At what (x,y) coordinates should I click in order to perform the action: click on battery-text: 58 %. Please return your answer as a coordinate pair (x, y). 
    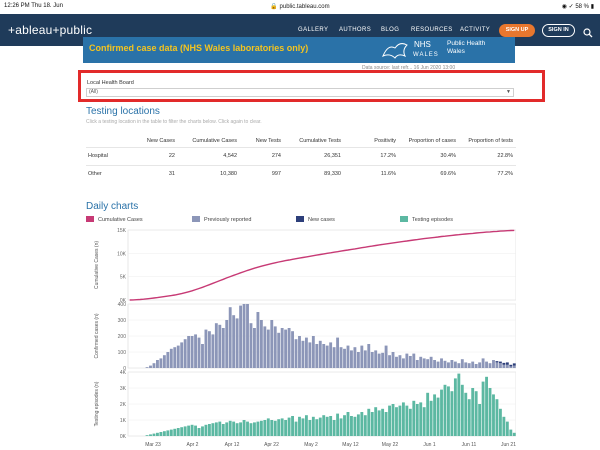
    Looking at the image, I should click on (582, 7).